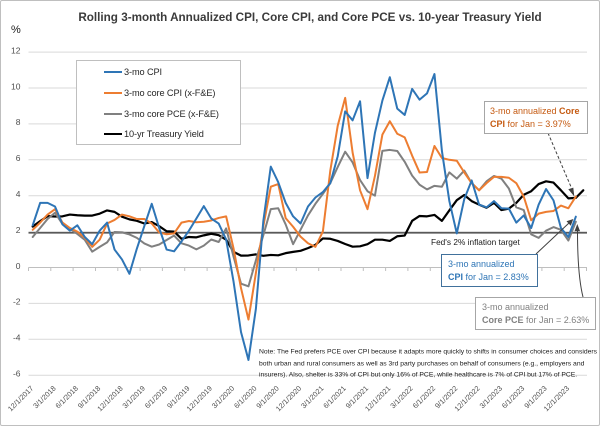  I want to click on svg-text: 0, so click(18, 266).